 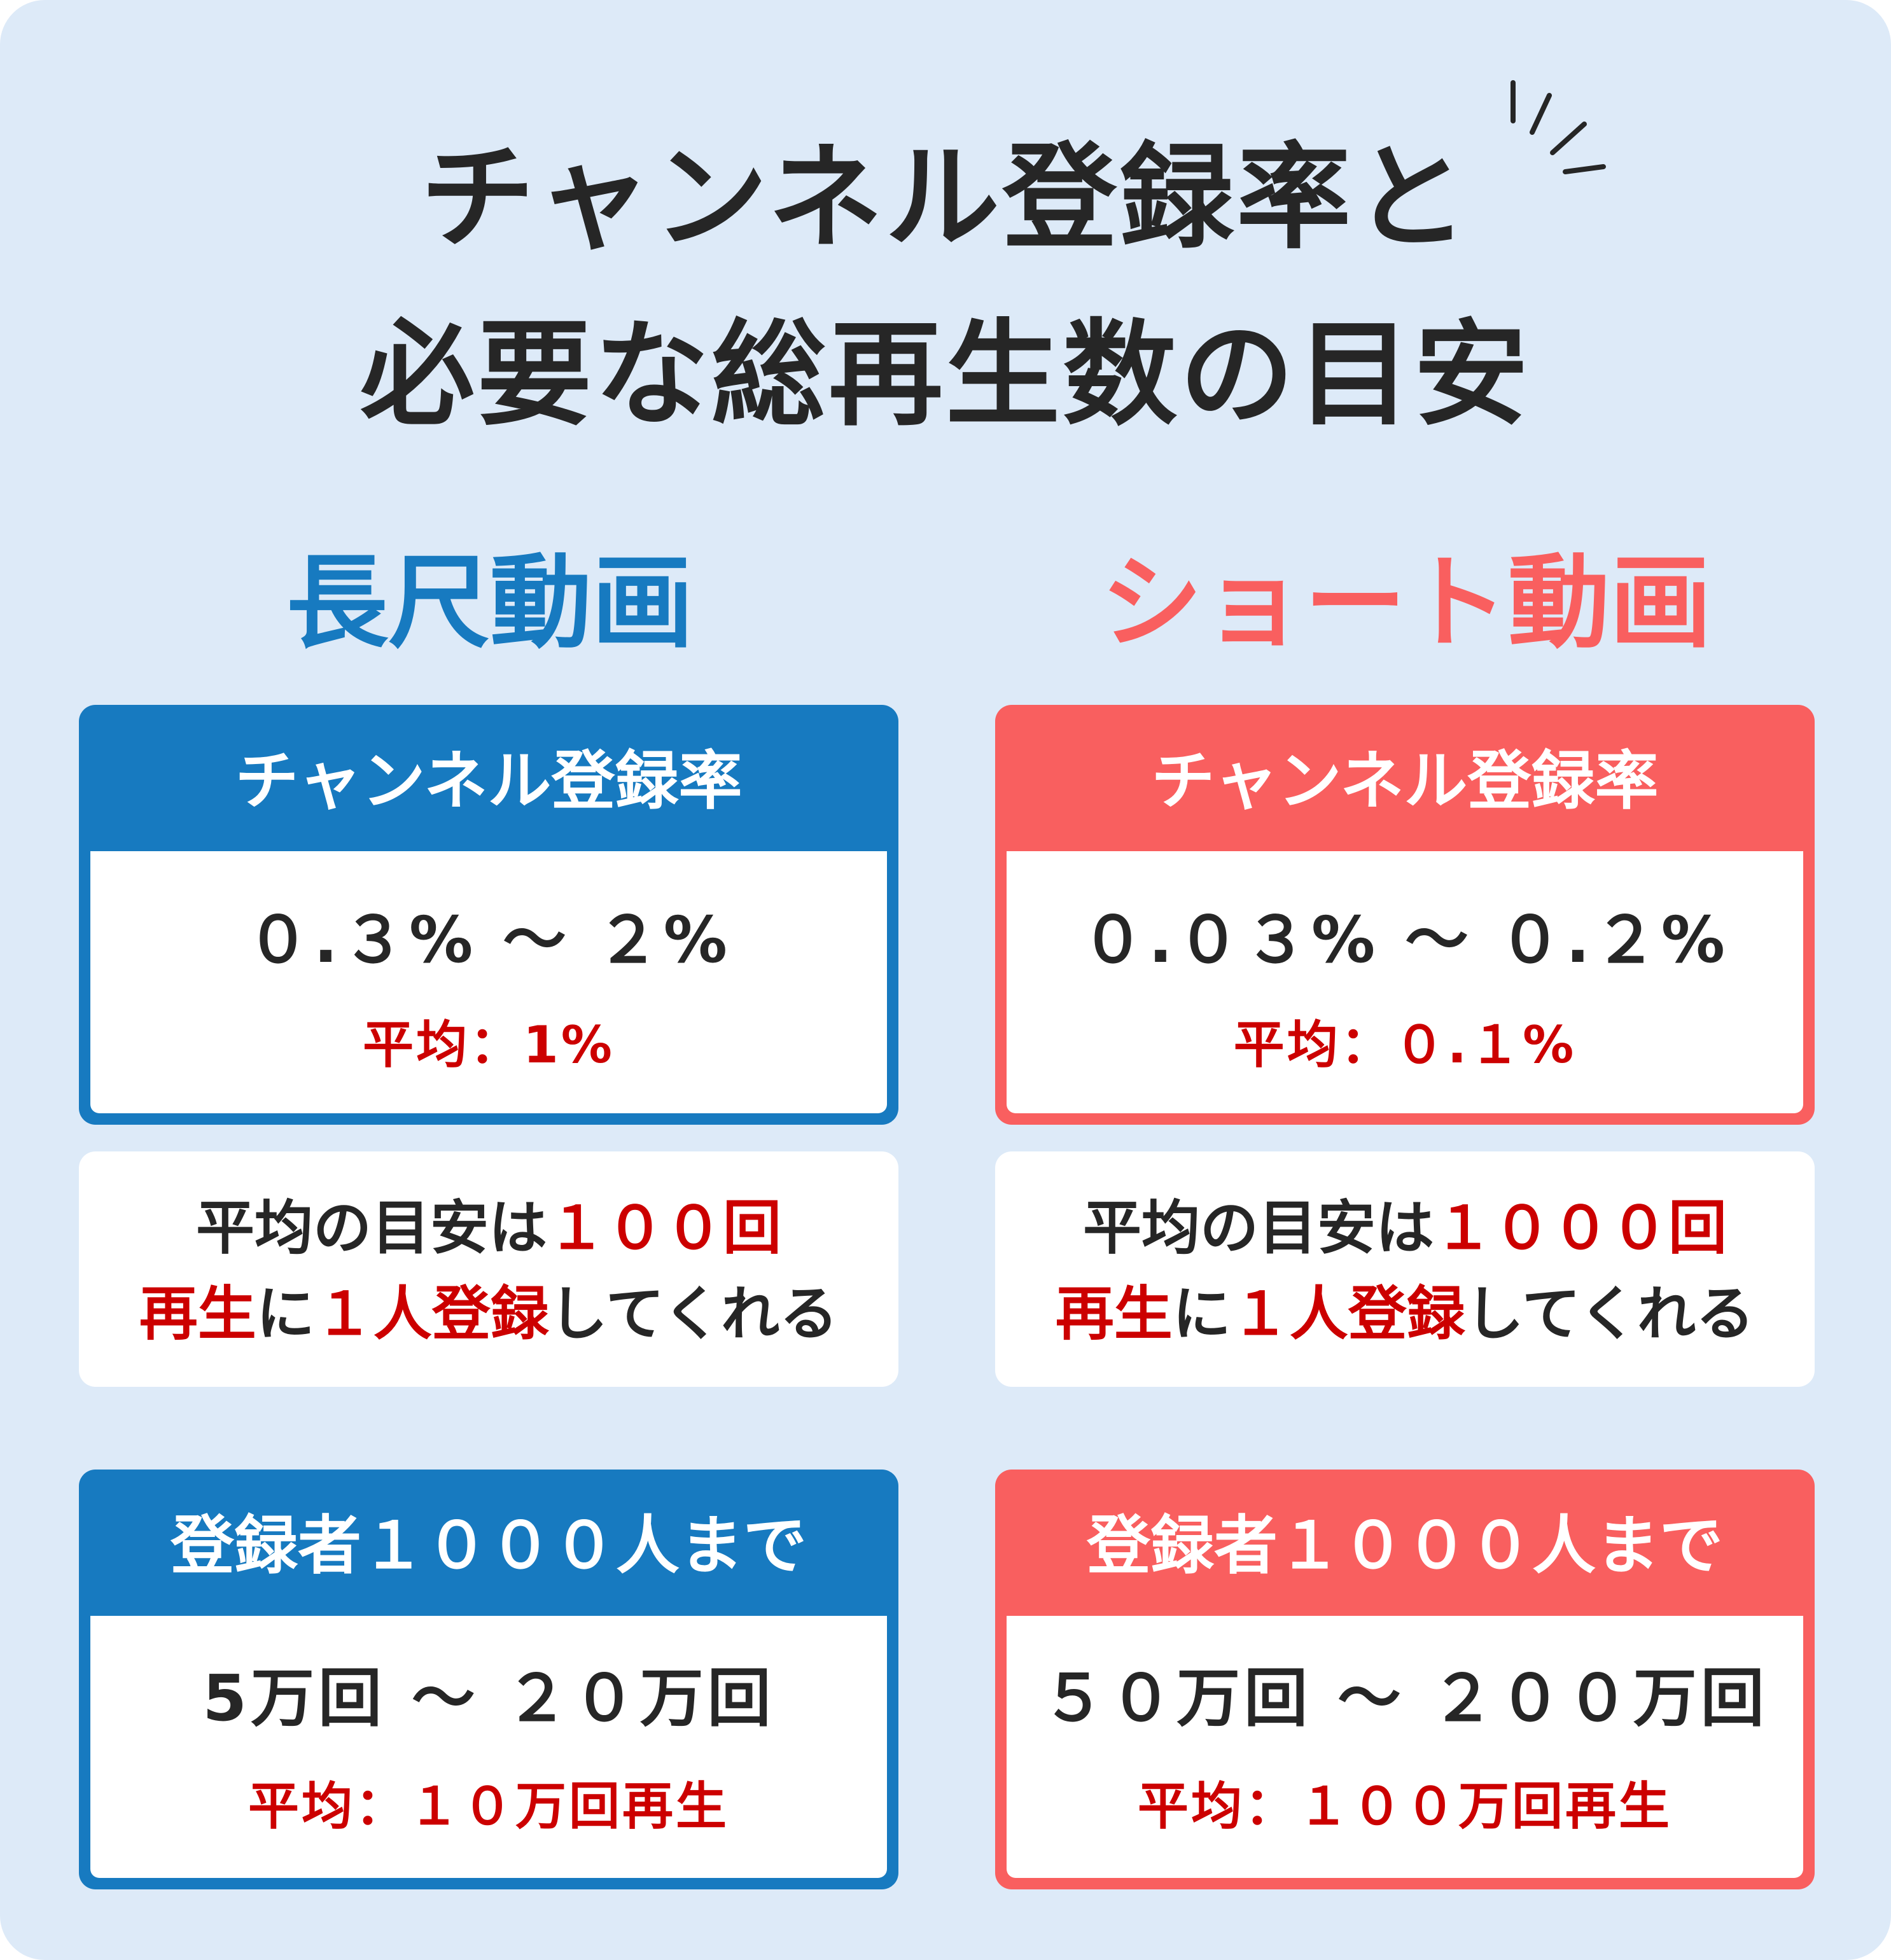 What do you see at coordinates (489, 781) in the screenshot?
I see `long-rate-card-header: チャンネル登録率` at bounding box center [489, 781].